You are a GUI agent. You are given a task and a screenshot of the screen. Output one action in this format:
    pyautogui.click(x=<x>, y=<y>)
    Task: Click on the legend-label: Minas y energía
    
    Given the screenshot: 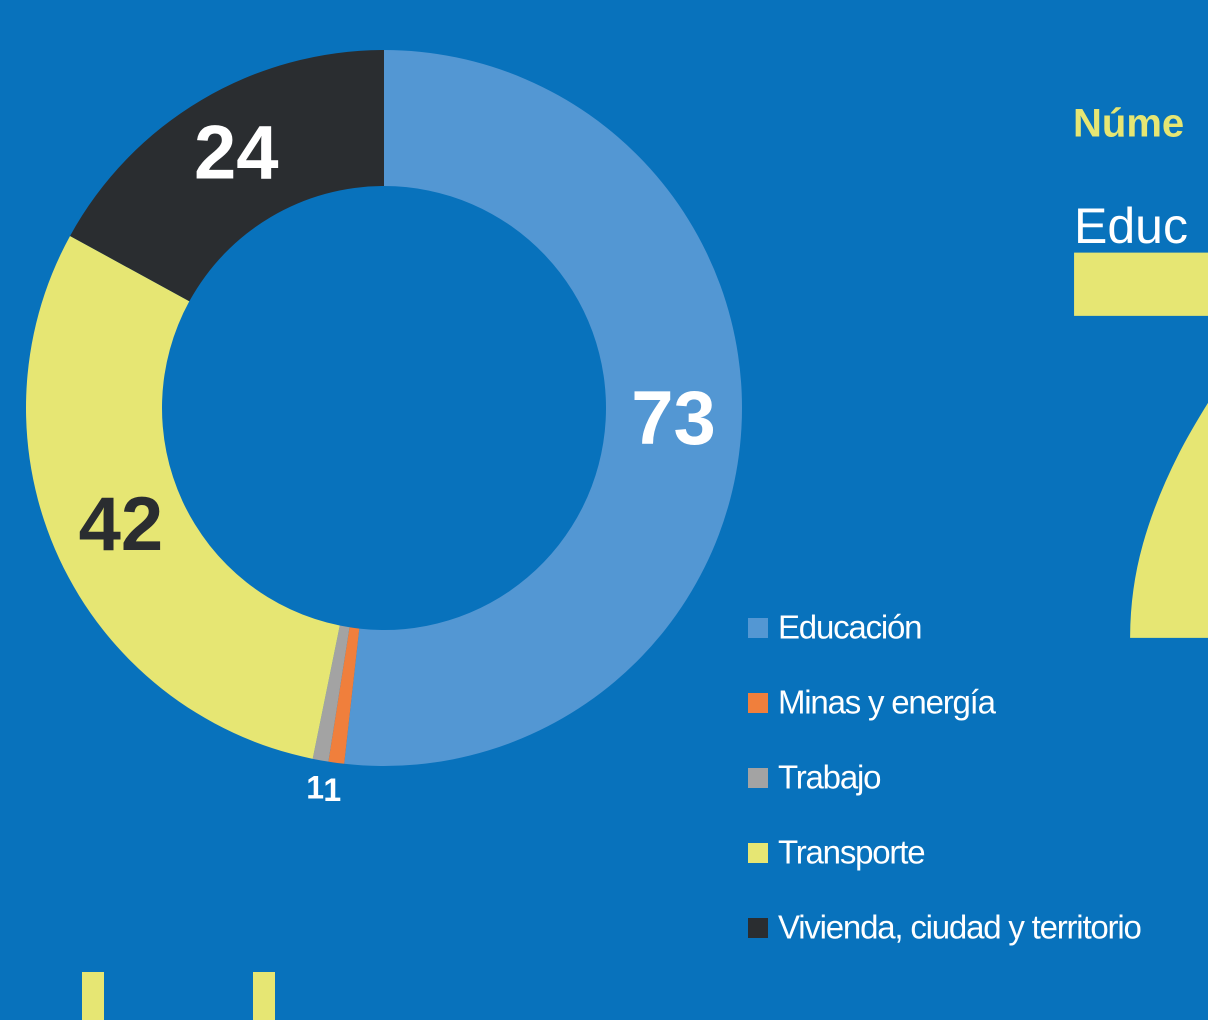 What is the action you would take?
    pyautogui.click(x=887, y=702)
    